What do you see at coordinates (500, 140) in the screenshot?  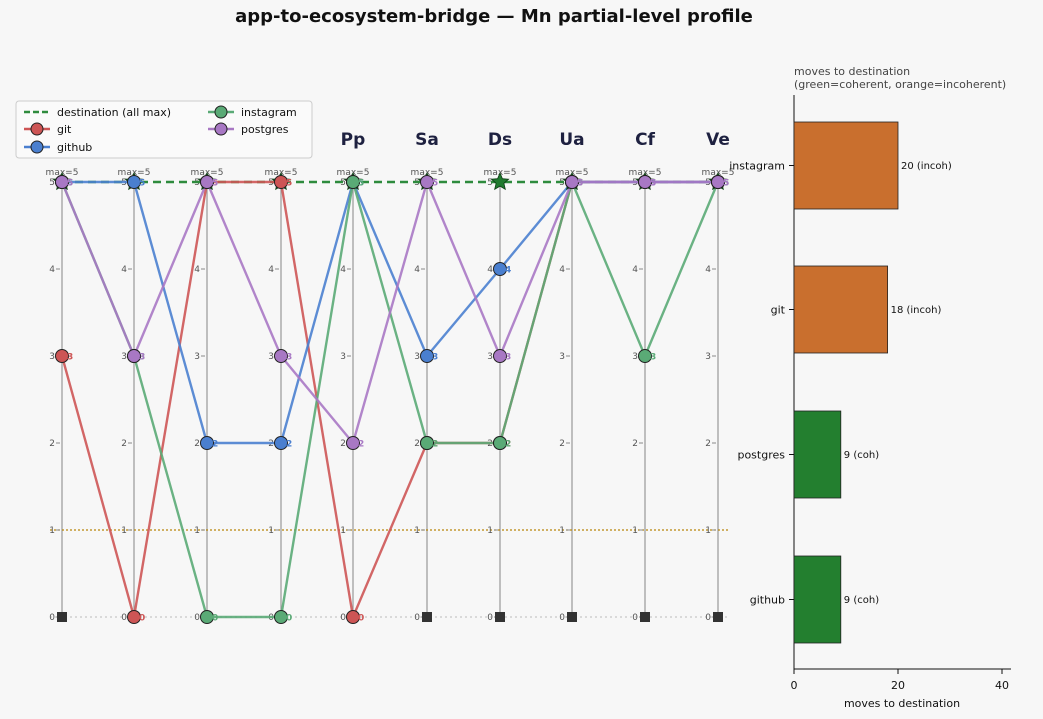 I see `axis-name-Ds: Ds` at bounding box center [500, 140].